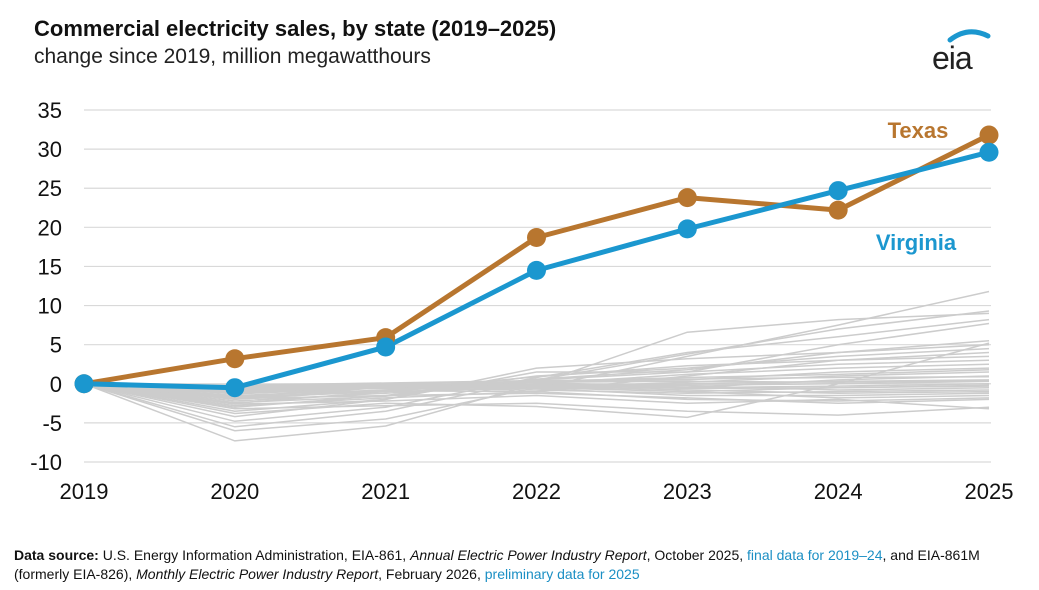 Image resolution: width=1039 pixels, height=590 pixels. I want to click on x-tick-label: 2023, so click(687, 491).